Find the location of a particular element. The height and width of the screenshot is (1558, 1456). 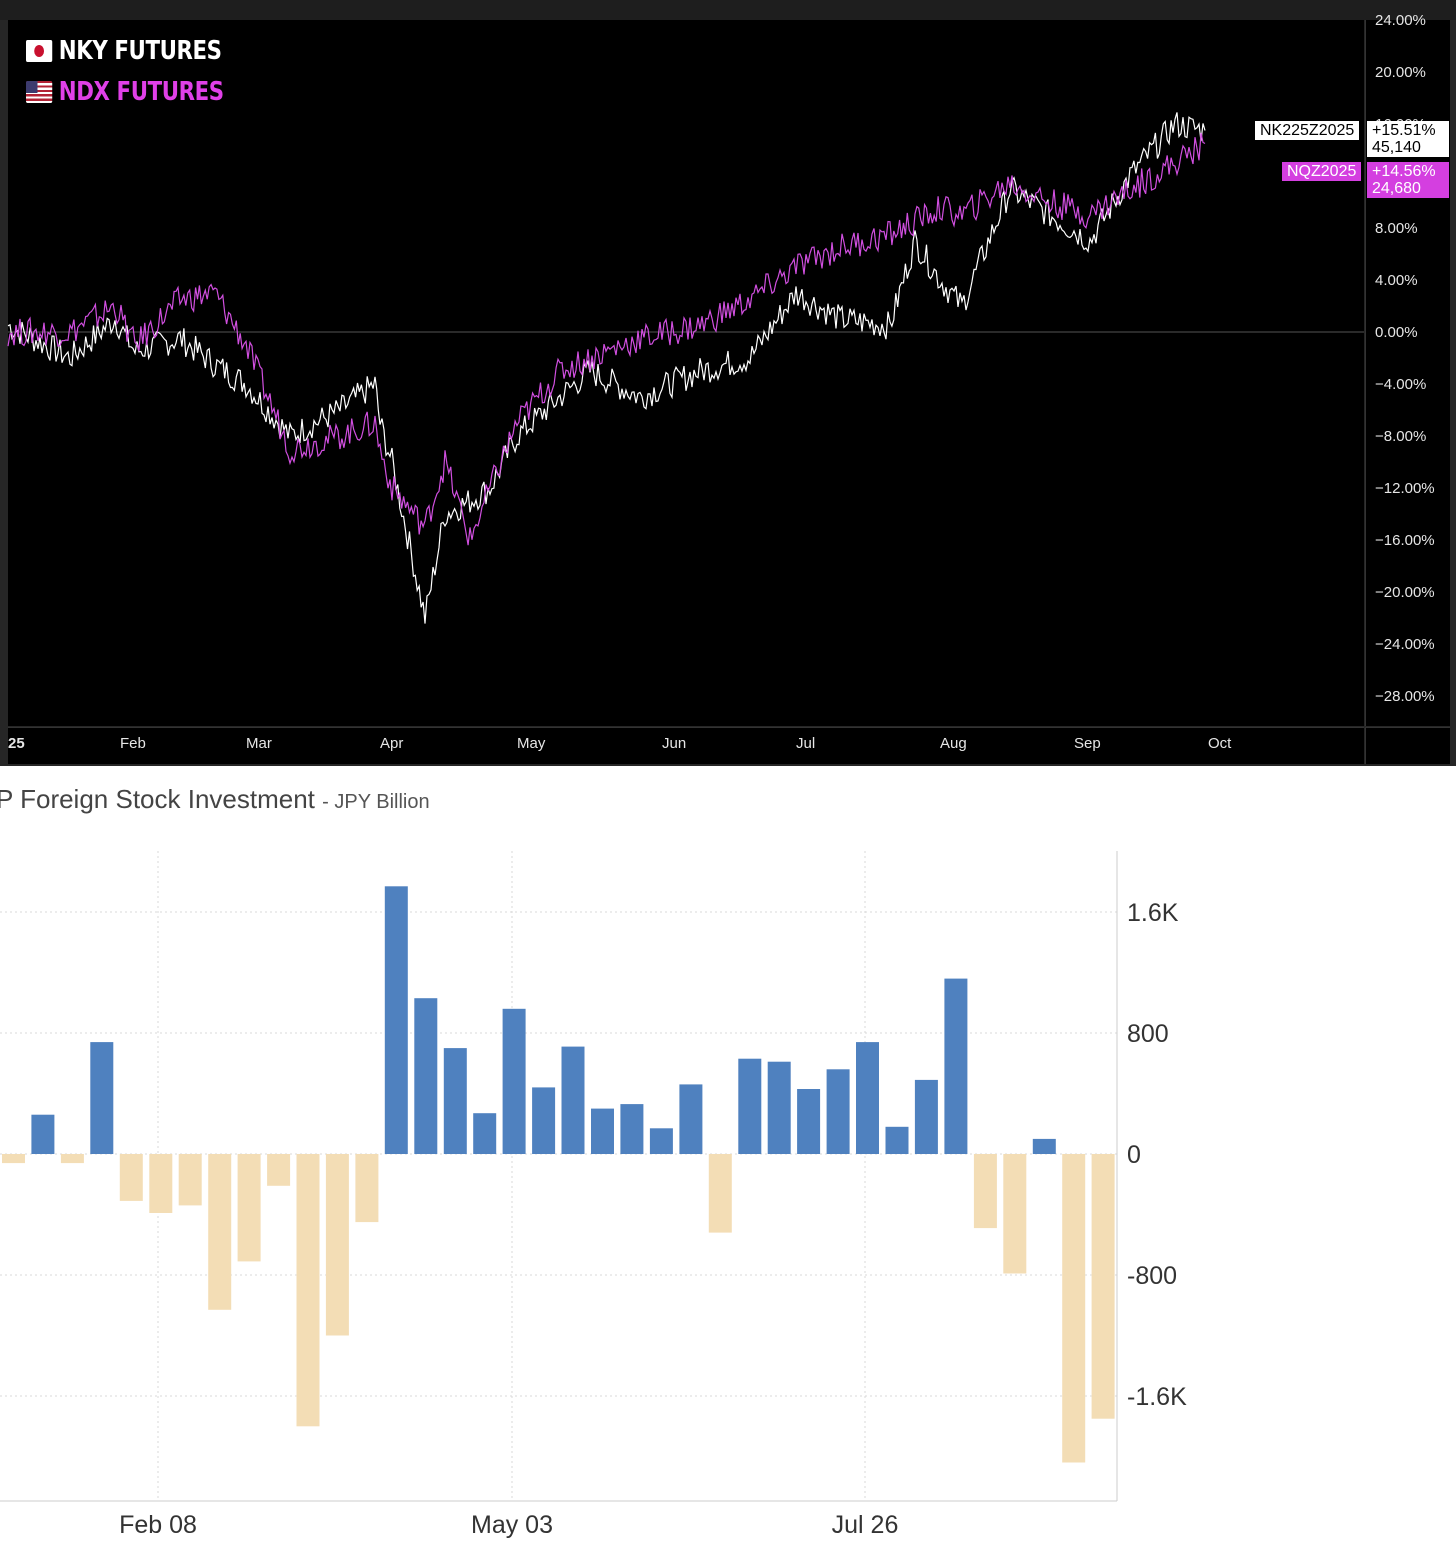

legend-ndx: NDX FUTURES is located at coordinates (125, 92).